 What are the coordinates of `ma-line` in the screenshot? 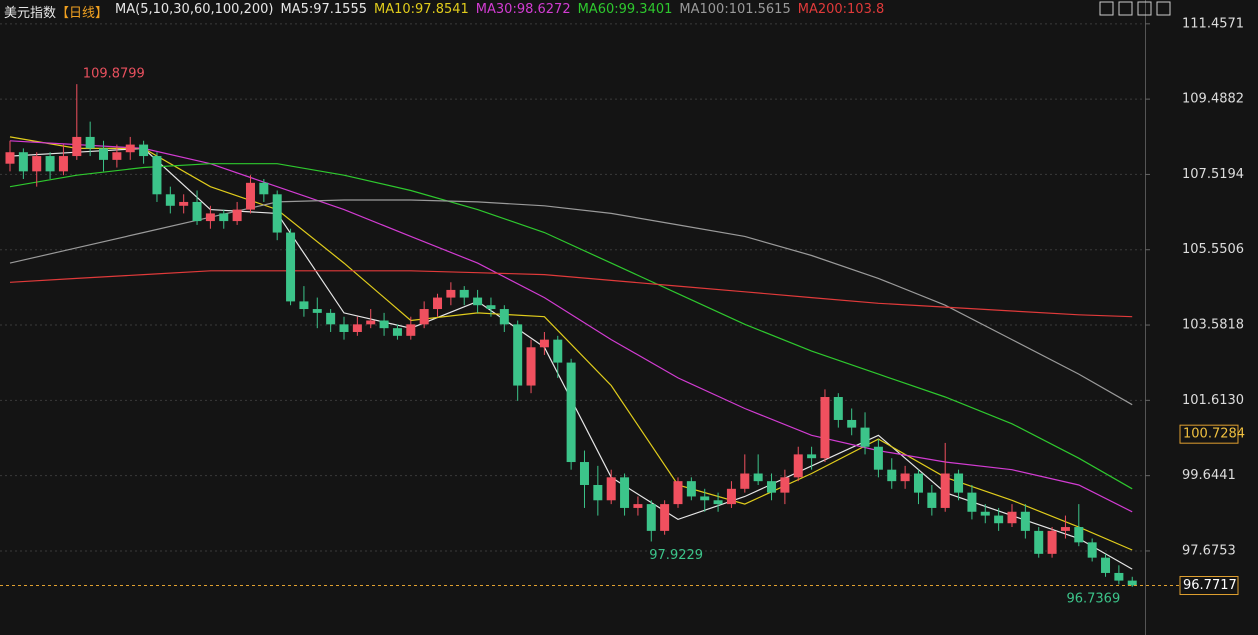 It's located at (571, 294).